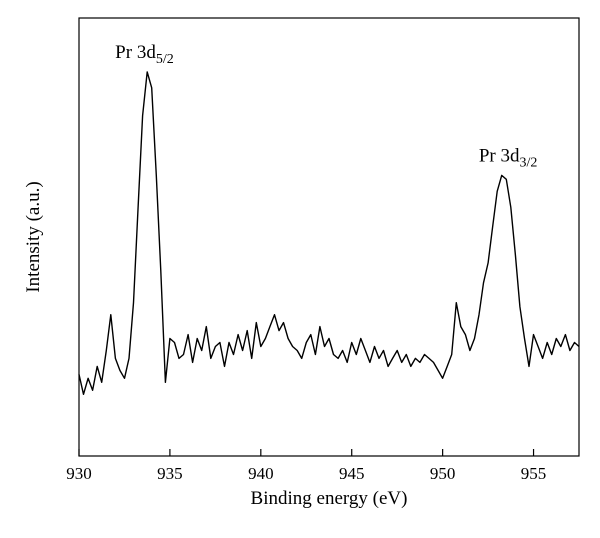  Describe the element at coordinates (443, 473) in the screenshot. I see `x-tick-label-950: 950` at that location.